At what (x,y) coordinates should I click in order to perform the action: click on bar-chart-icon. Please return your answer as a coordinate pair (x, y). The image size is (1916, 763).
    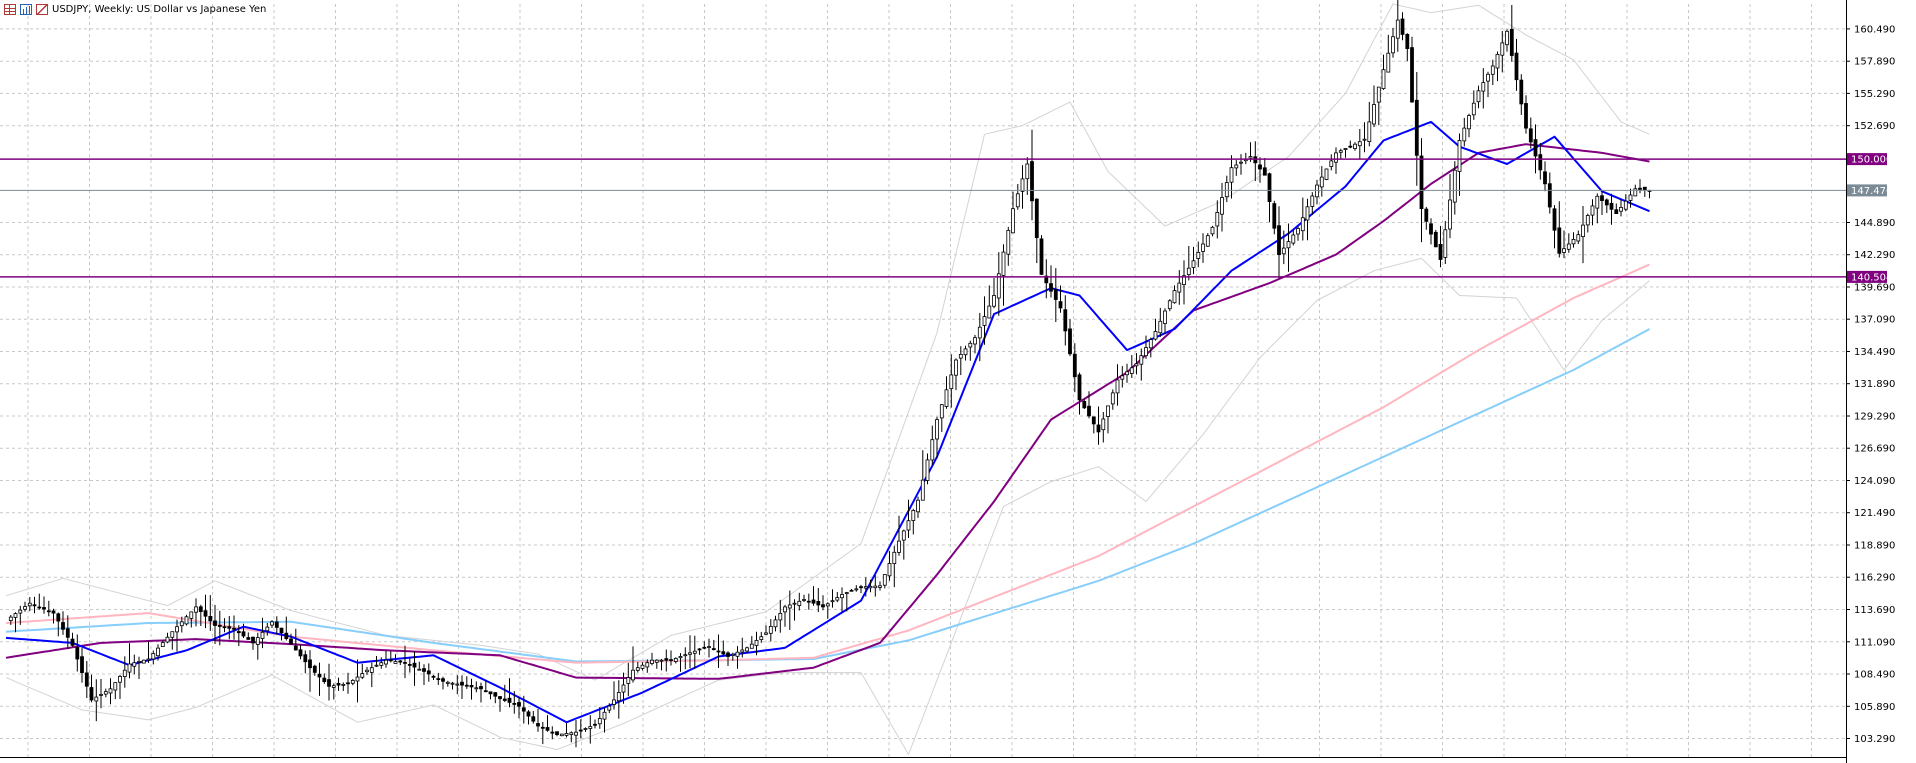
    Looking at the image, I should click on (26, 9).